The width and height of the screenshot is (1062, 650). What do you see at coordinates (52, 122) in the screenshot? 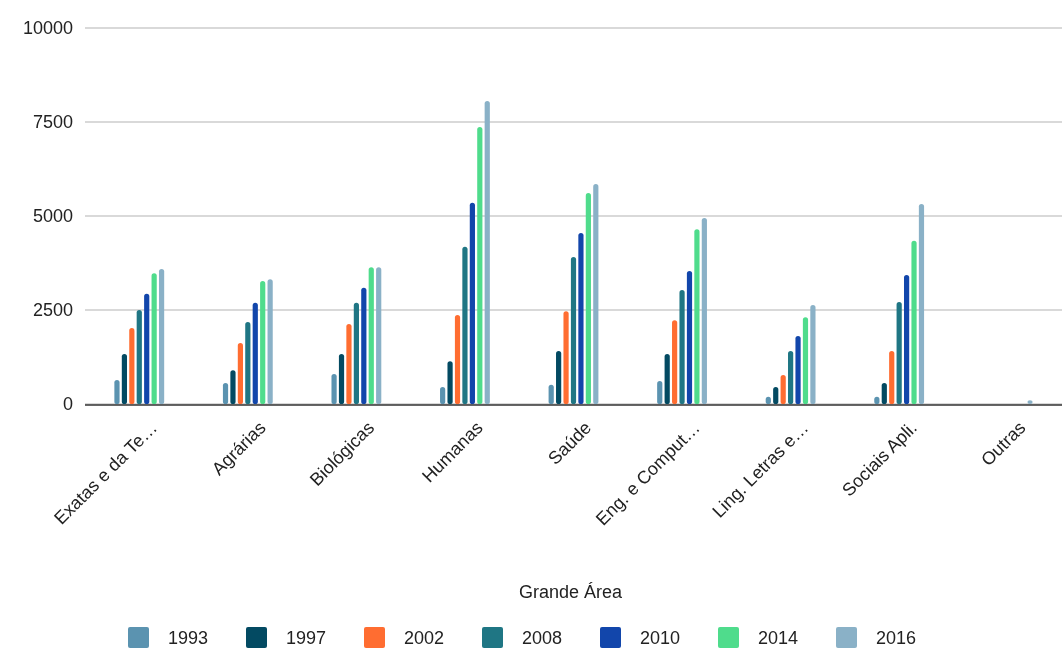
I see `y-tick-label: 7500` at bounding box center [52, 122].